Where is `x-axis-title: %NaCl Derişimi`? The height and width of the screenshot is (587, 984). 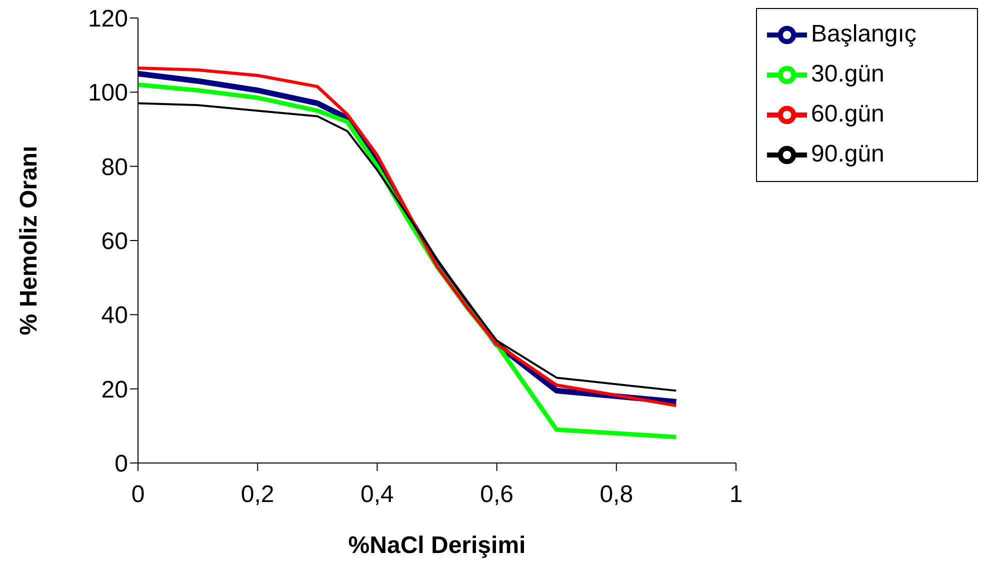 x-axis-title: %NaCl Derişimi is located at coordinates (437, 545).